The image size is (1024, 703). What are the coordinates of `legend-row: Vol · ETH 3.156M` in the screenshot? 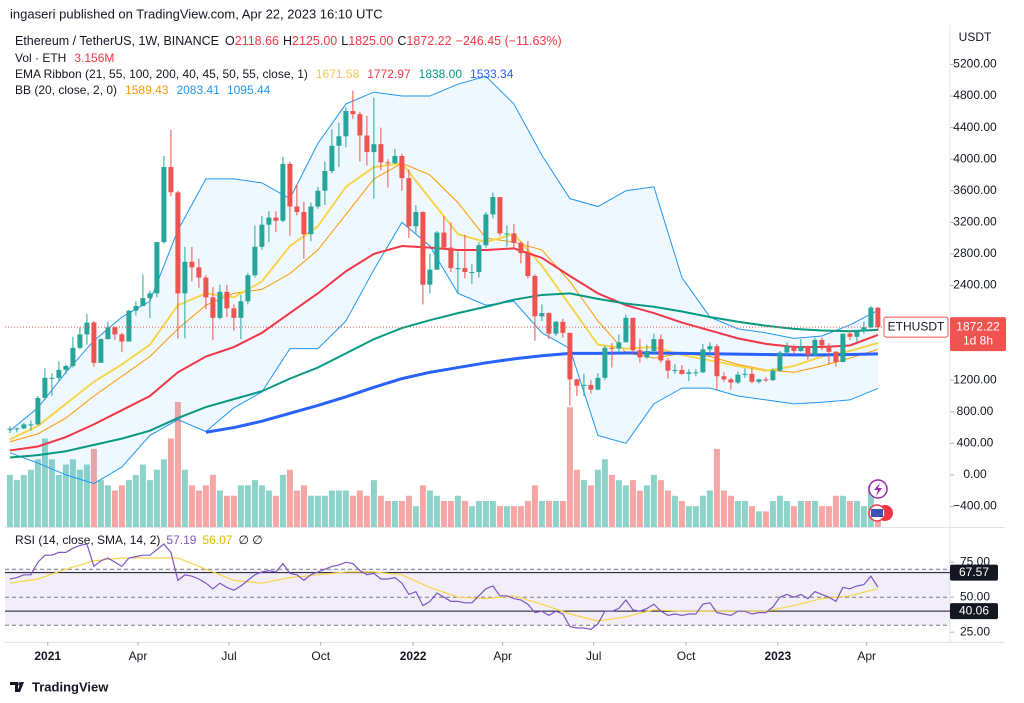 It's located at (64, 58).